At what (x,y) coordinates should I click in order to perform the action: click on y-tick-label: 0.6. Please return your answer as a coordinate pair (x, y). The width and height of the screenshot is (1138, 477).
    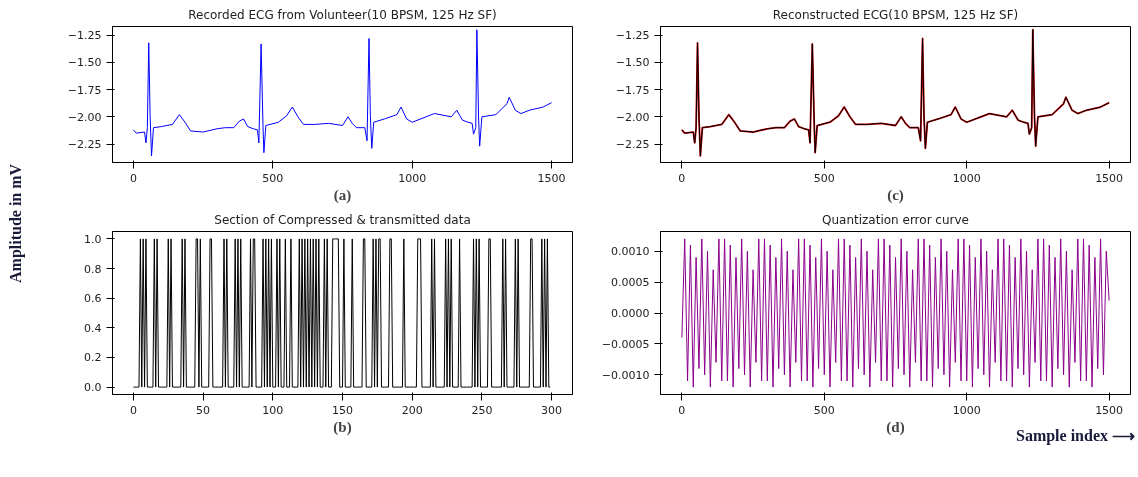
    Looking at the image, I should click on (93, 299).